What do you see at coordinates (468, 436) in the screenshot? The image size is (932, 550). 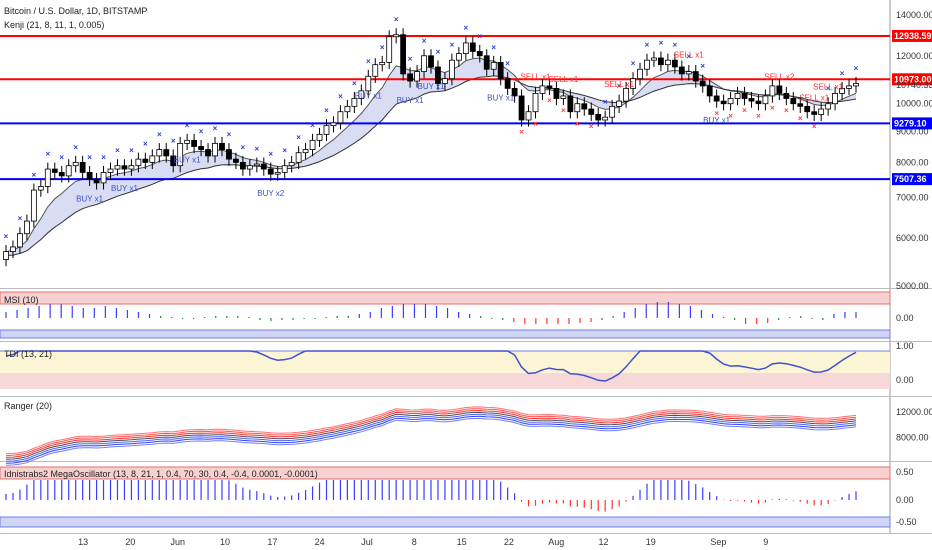 I see `ranger-pane: 12000.00 8000.00` at bounding box center [468, 436].